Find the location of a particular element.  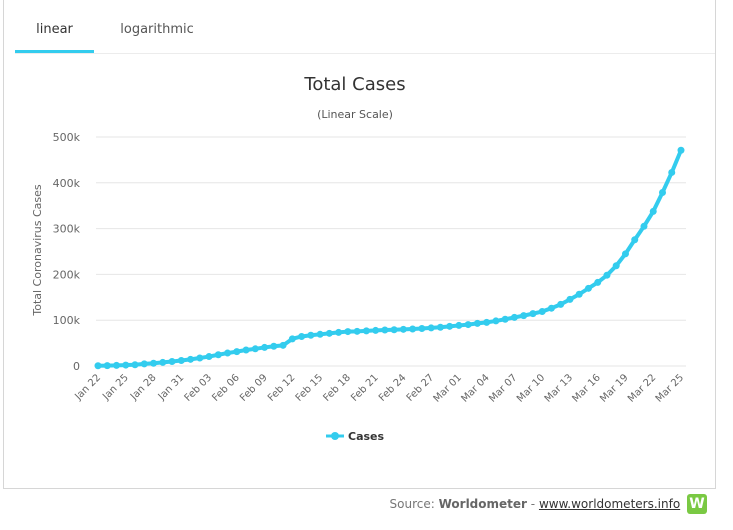

x-tick-label: Feb 24 is located at coordinates (393, 388).